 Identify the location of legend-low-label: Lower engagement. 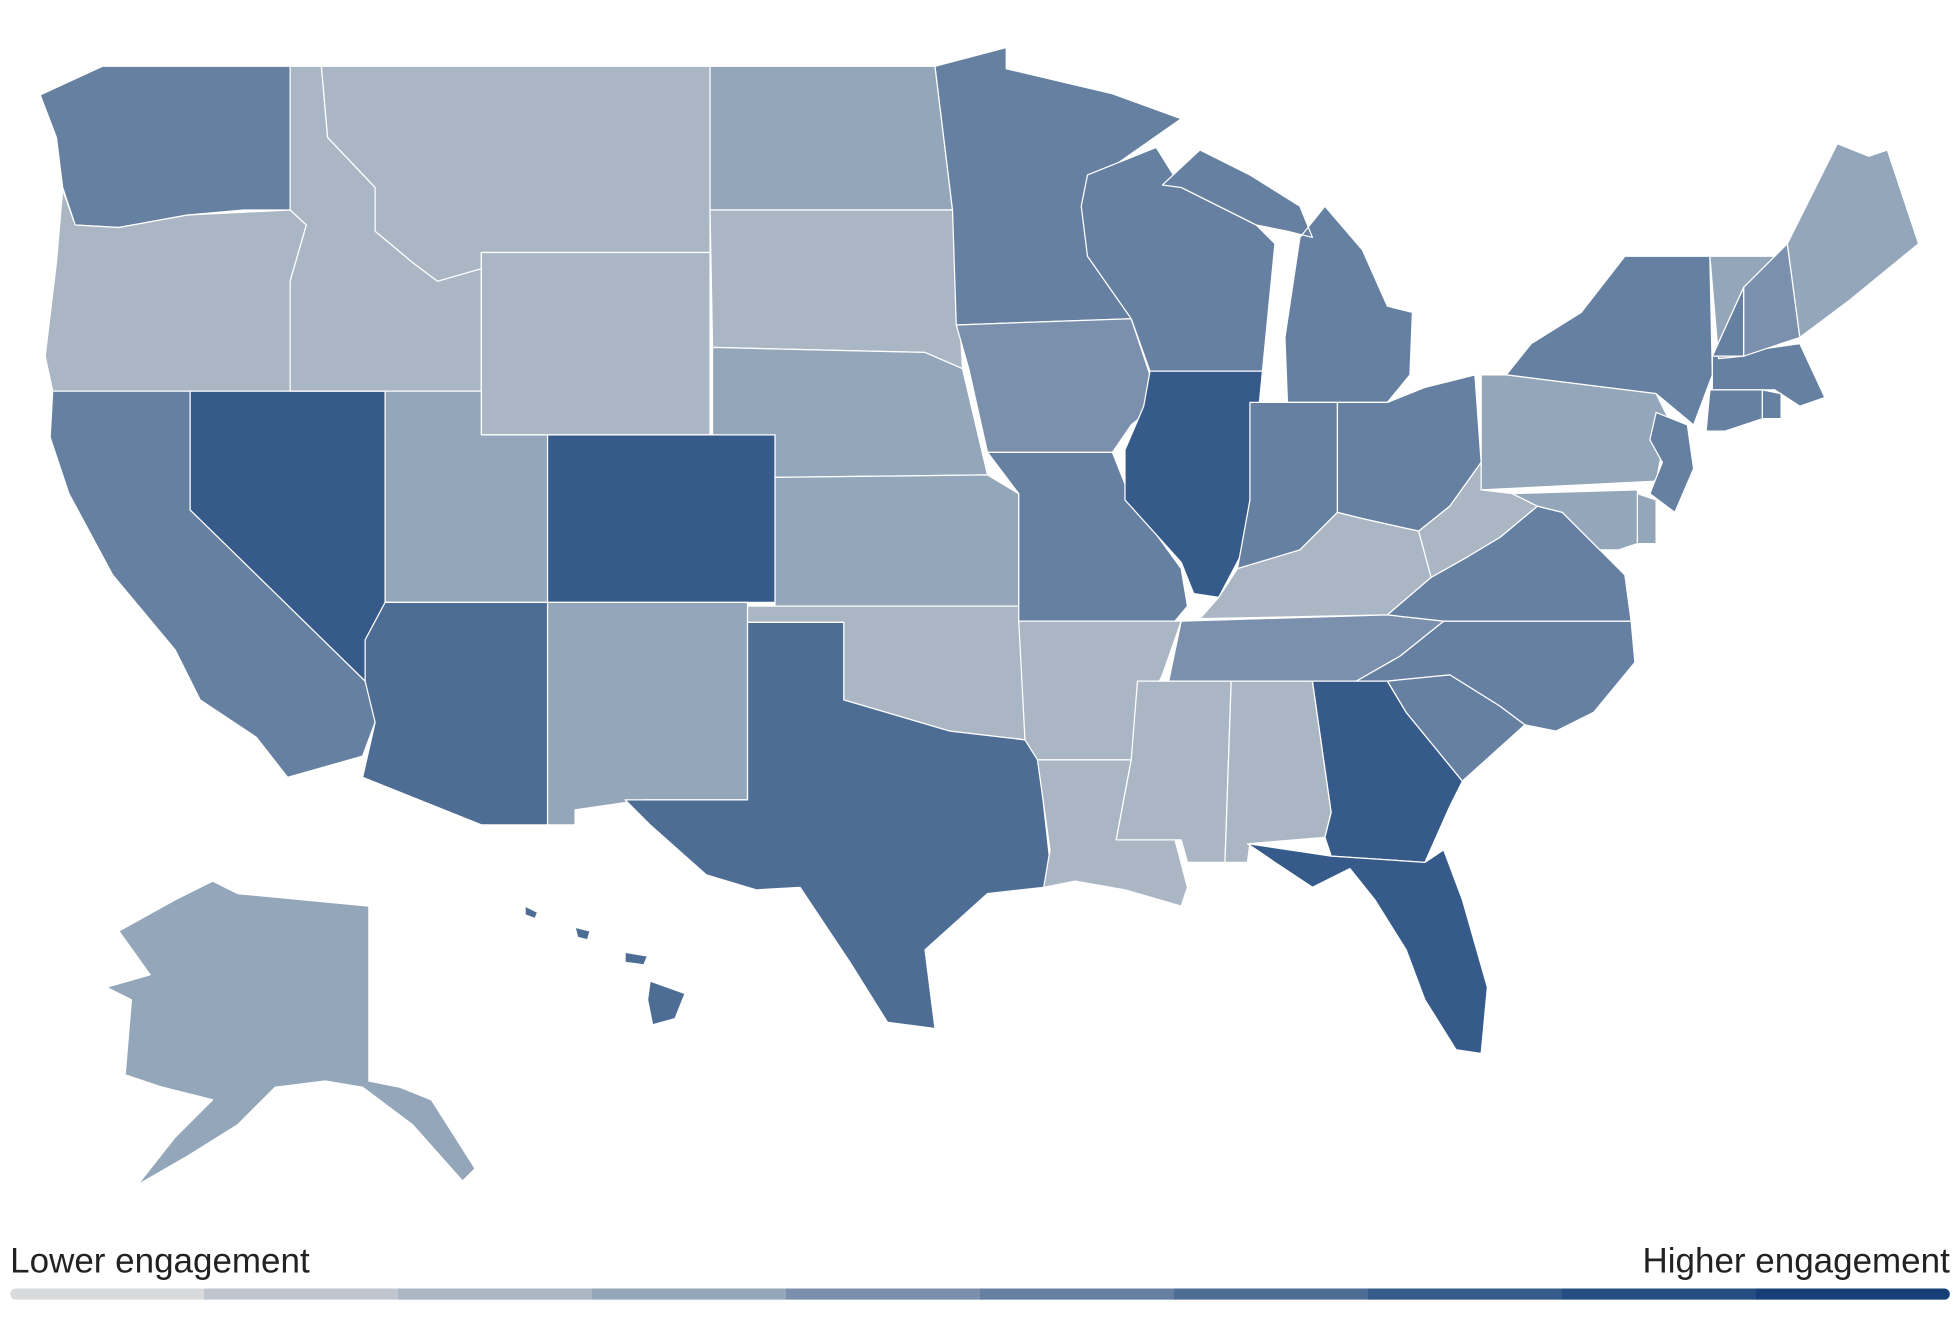
(160, 1260).